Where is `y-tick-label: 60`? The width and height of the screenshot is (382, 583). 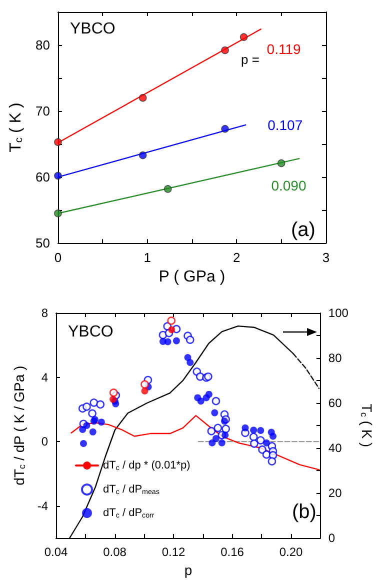
y-tick-label: 60 is located at coordinates (42, 177).